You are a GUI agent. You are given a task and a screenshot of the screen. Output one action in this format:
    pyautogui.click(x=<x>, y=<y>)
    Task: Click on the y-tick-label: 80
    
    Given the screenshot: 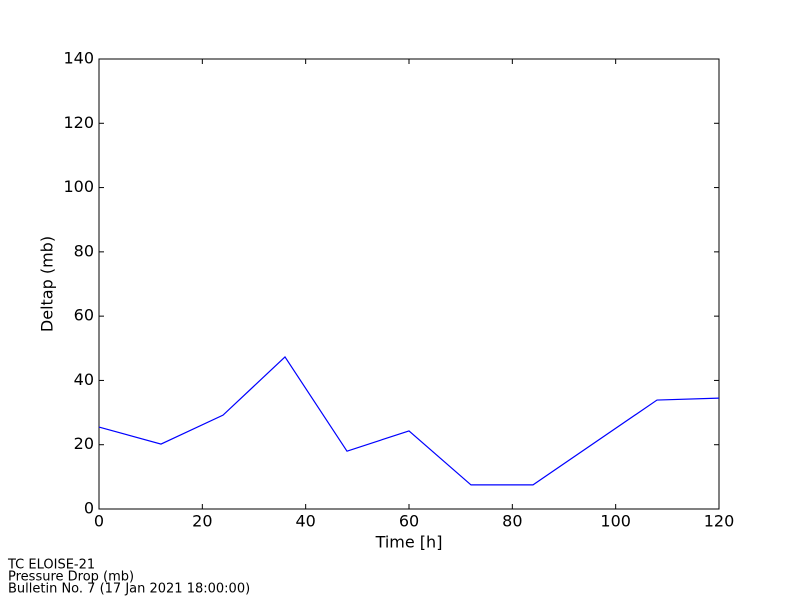 What is the action you would take?
    pyautogui.click(x=84, y=250)
    